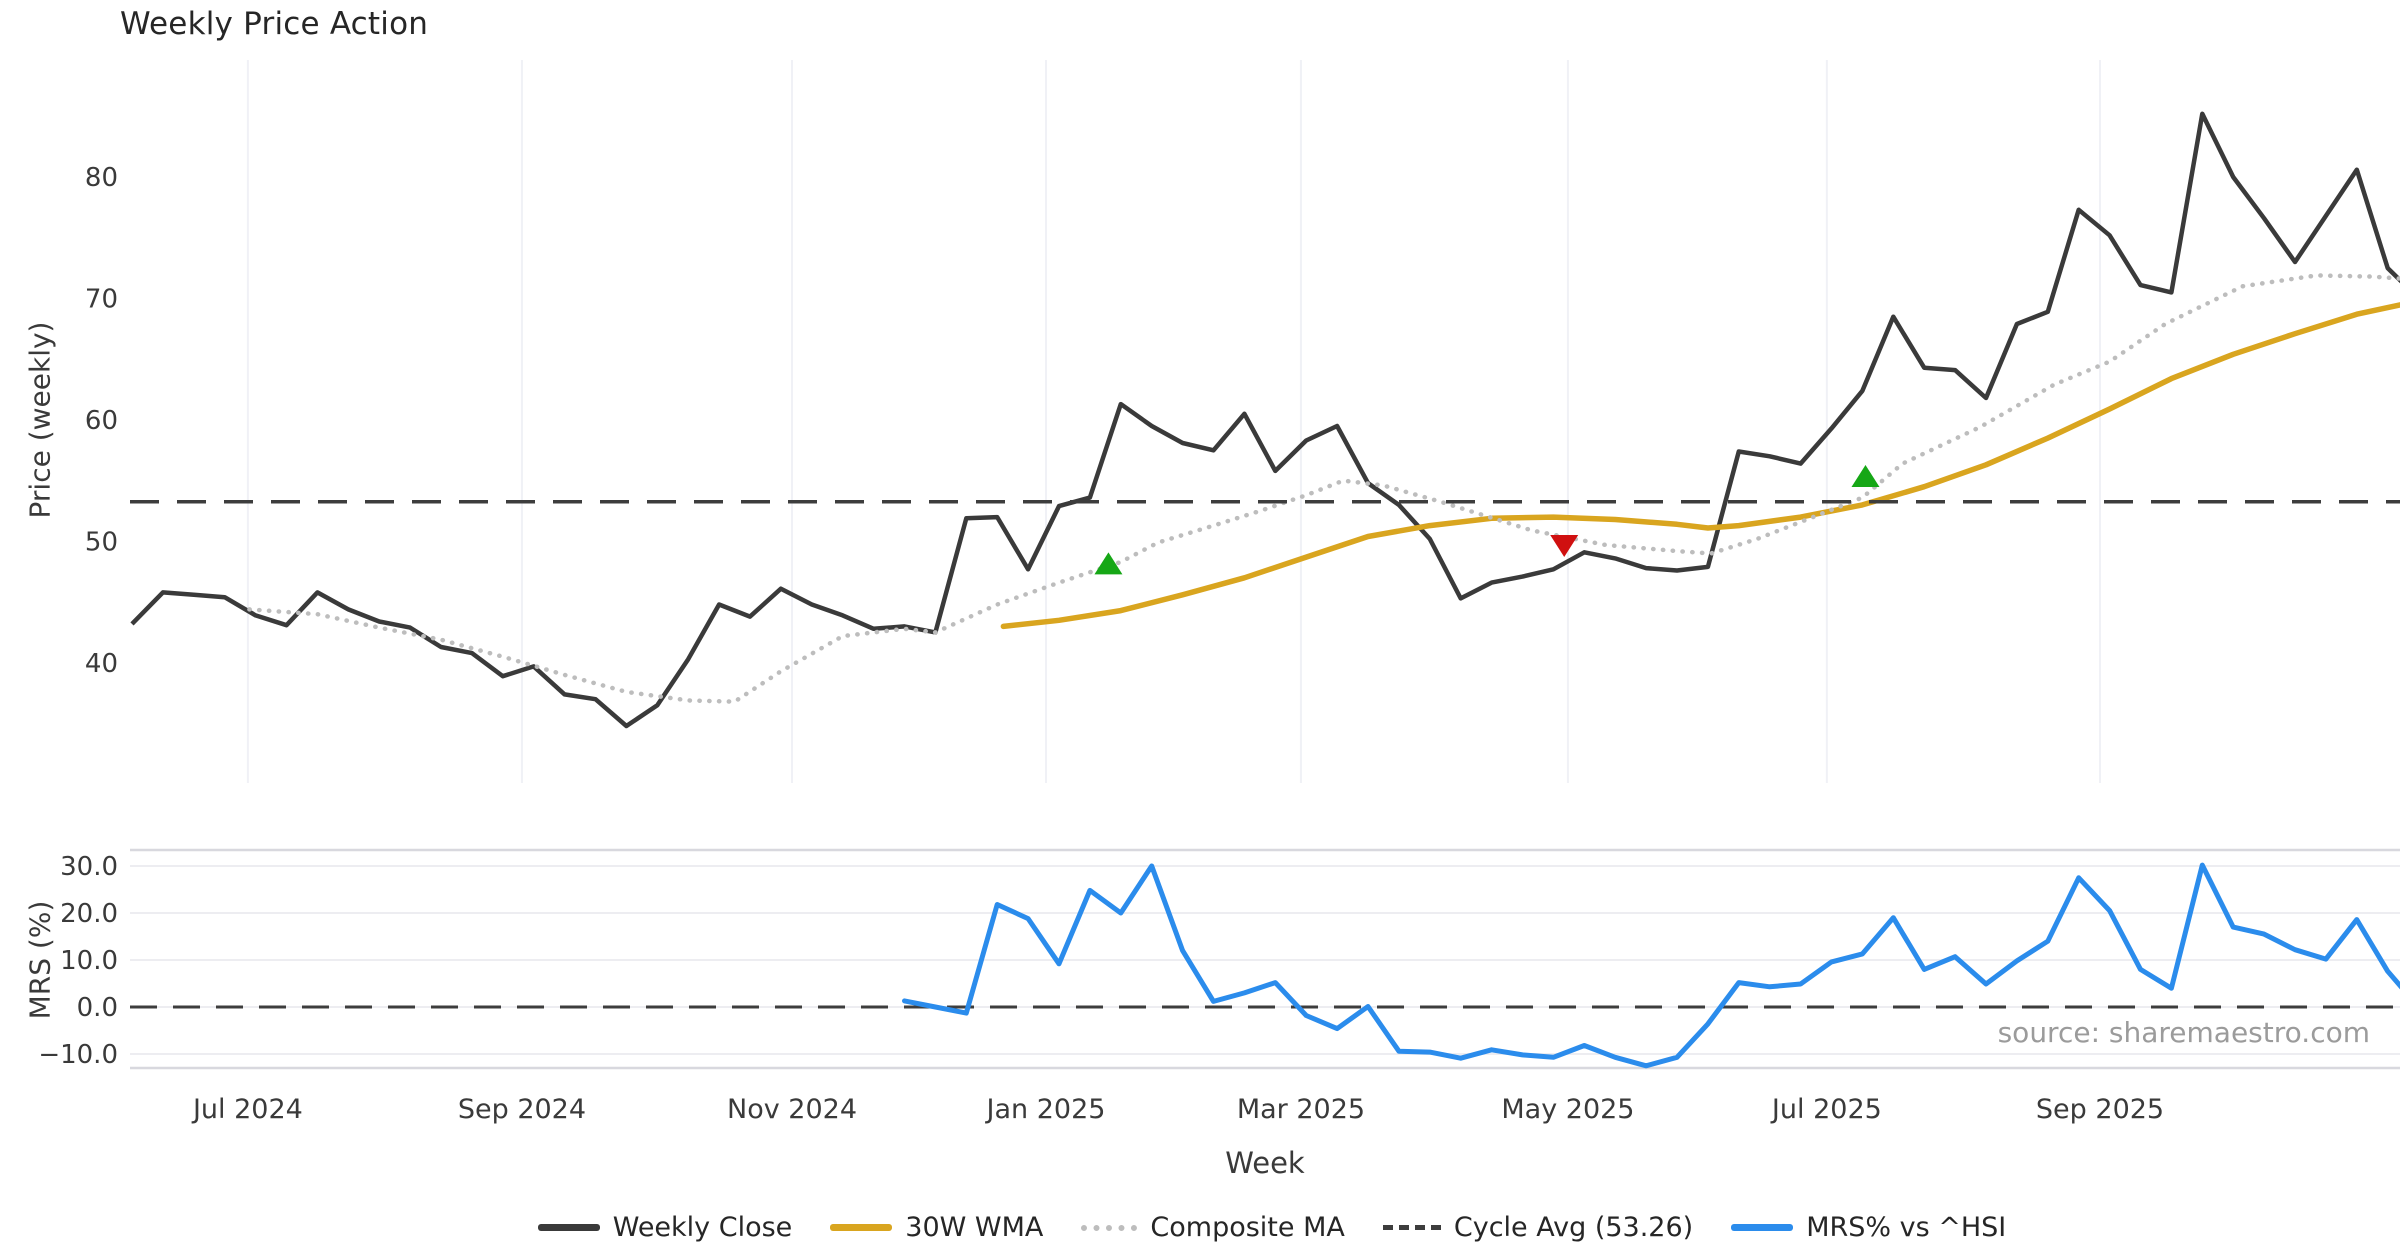 This screenshot has width=2400, height=1260. What do you see at coordinates (974, 1227) in the screenshot?
I see `legend-label: 30W WMA` at bounding box center [974, 1227].